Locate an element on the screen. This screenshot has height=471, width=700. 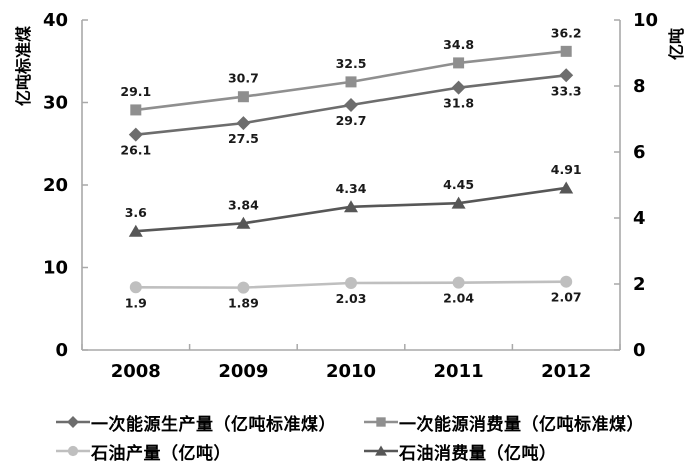
y-axis-right-tick-label: 10 is located at coordinates (645, 20).